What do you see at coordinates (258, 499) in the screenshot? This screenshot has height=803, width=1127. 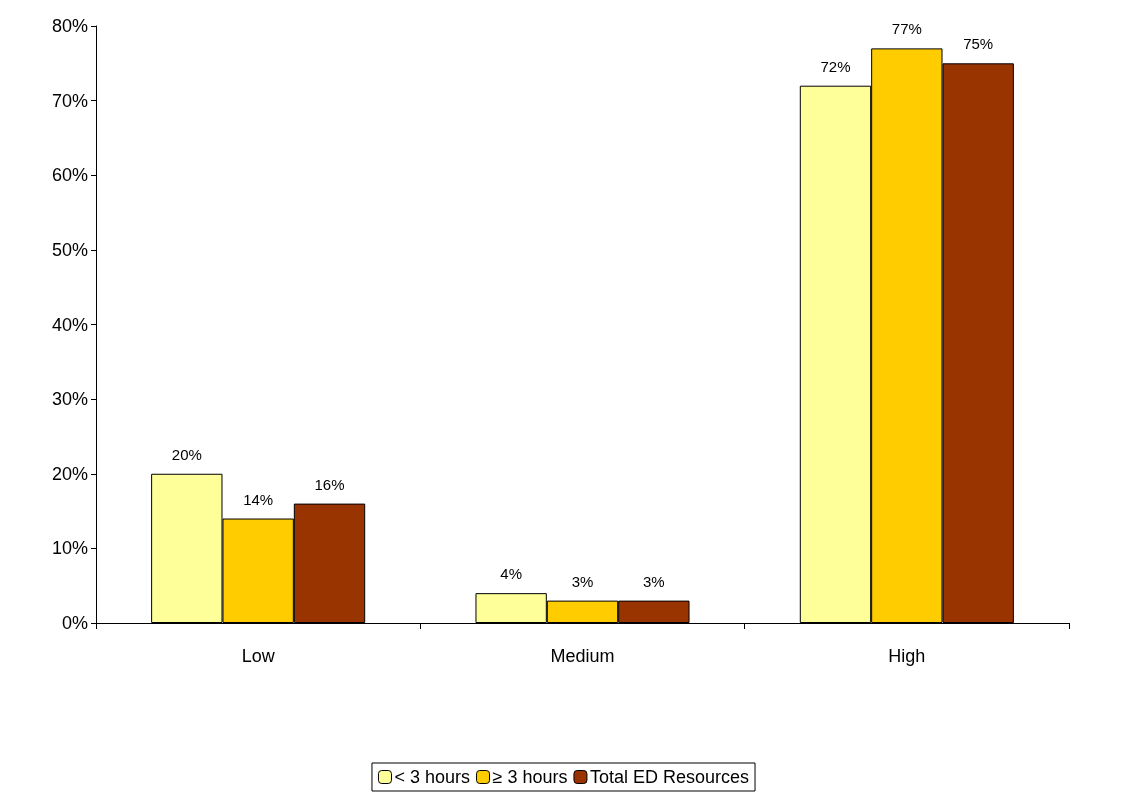 I see `data-label: 14%` at bounding box center [258, 499].